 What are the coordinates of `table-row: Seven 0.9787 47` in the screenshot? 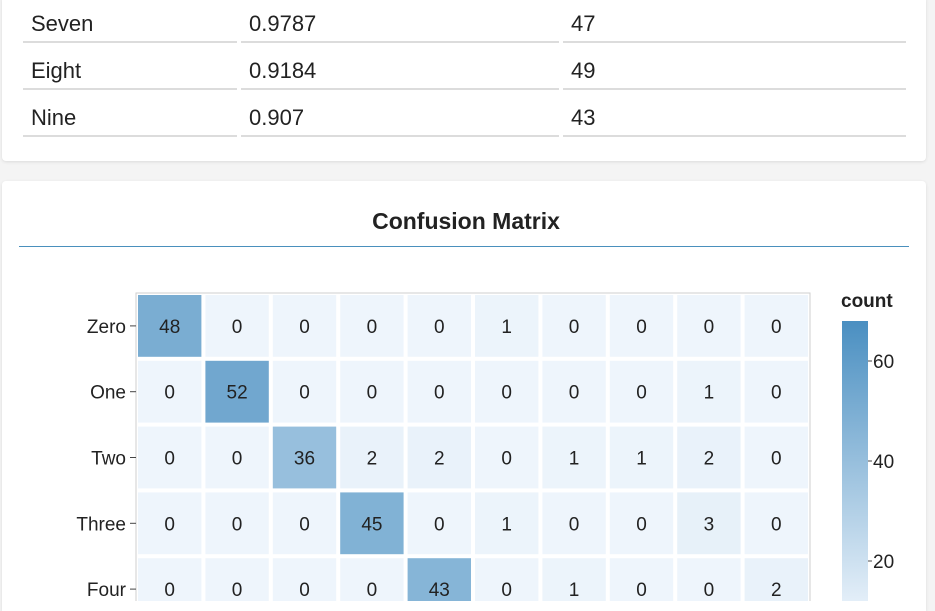 It's located at (464, 22).